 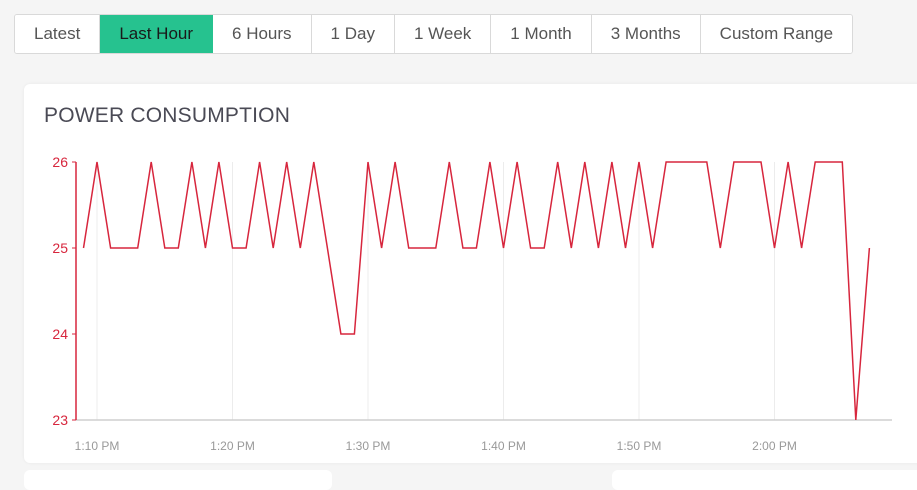 What do you see at coordinates (503, 446) in the screenshot?
I see `x-tick-label: 1:40 PM` at bounding box center [503, 446].